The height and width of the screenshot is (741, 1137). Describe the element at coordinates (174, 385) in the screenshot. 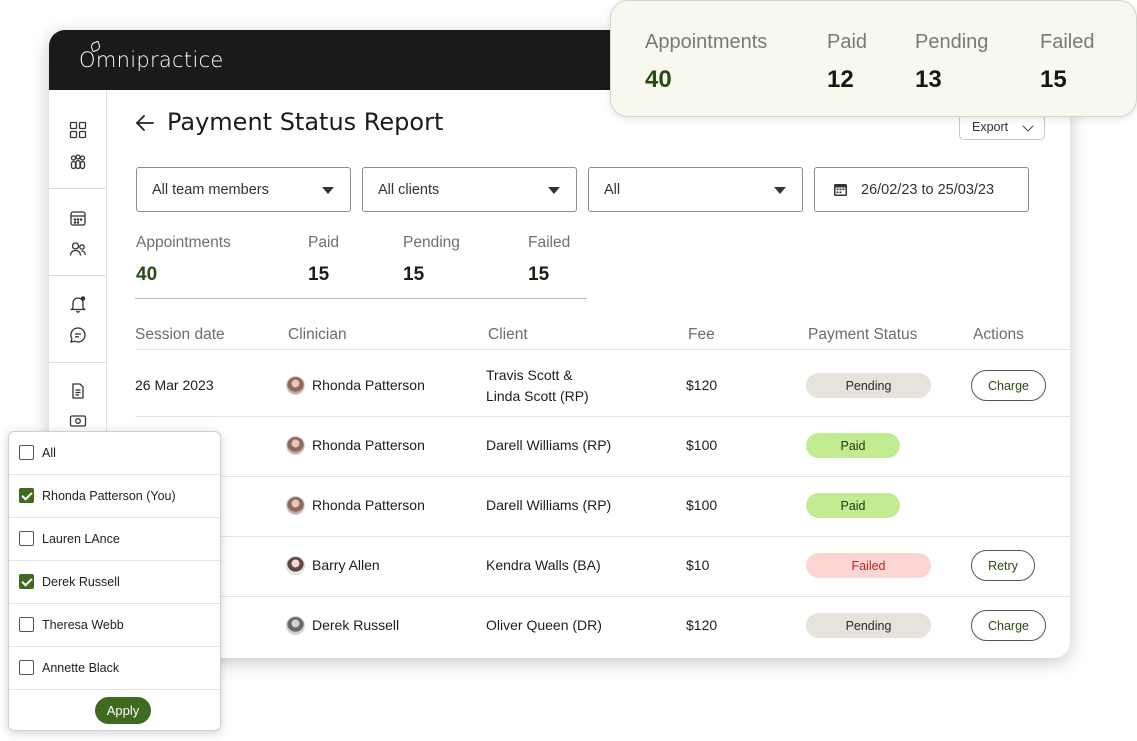

I see `session-date: 26 Mar 2023` at that location.